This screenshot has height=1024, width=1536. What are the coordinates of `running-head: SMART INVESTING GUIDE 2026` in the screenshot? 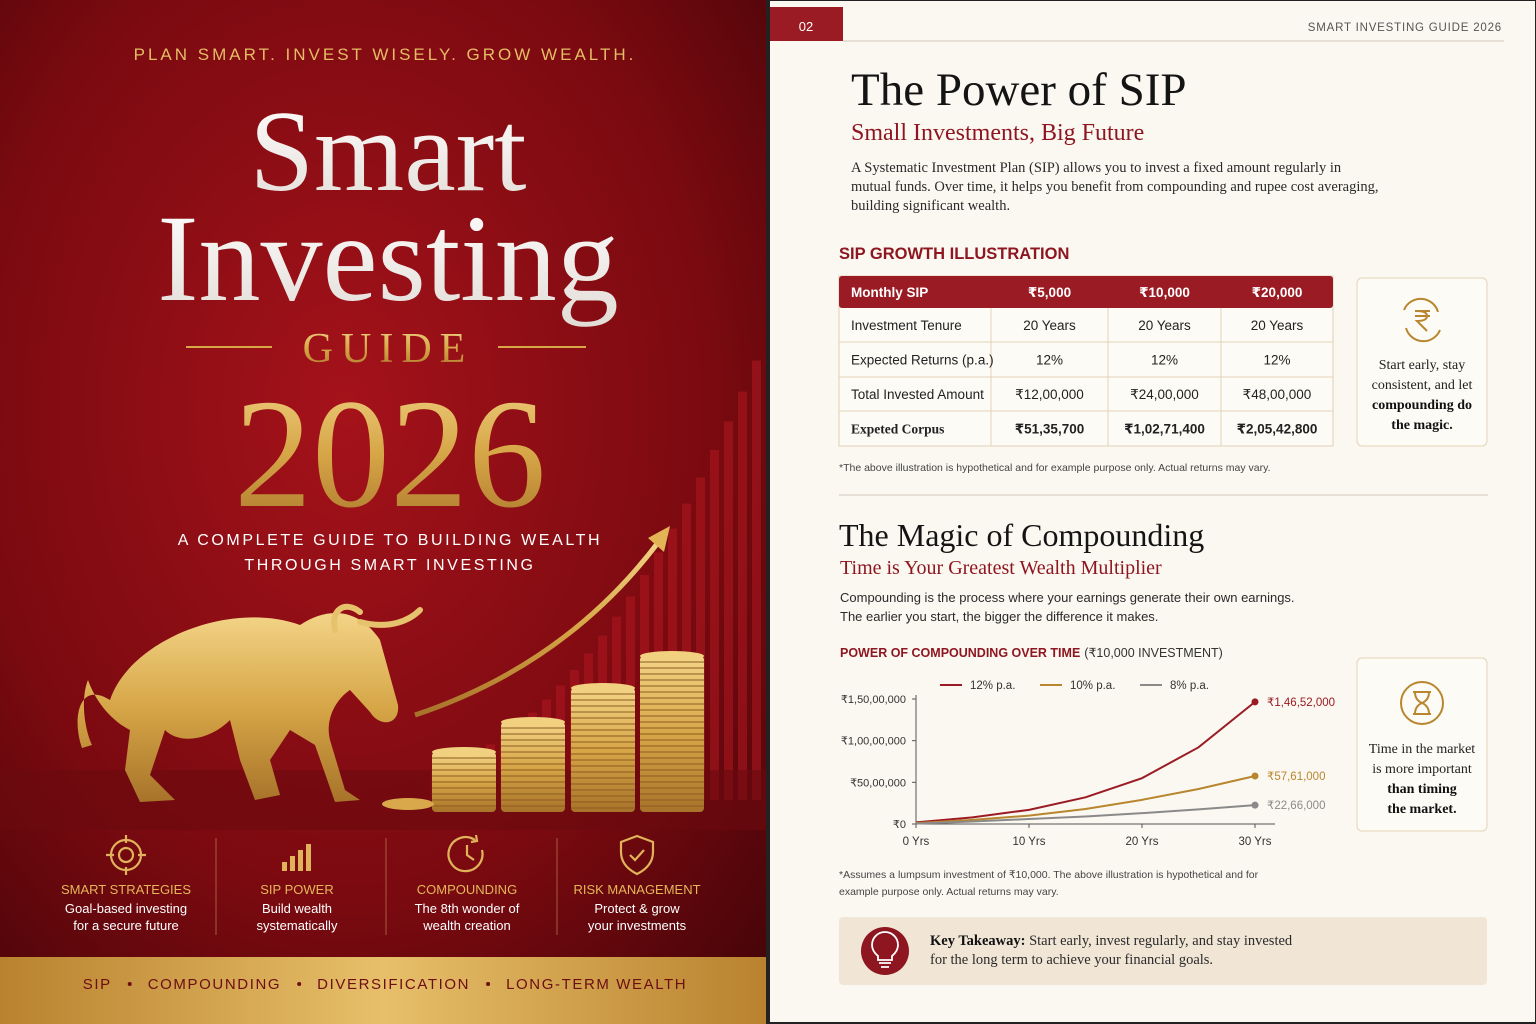 It's located at (1405, 28).